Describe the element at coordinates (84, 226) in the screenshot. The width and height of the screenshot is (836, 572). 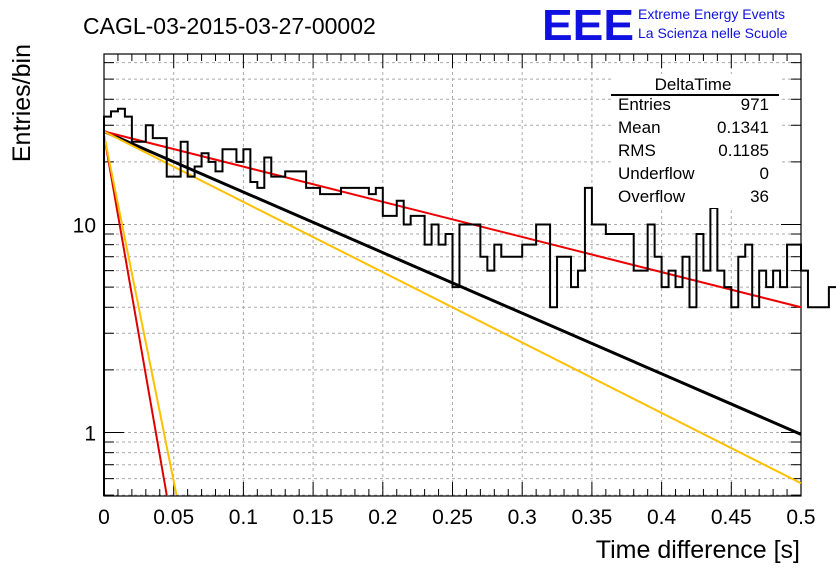
I see `y-tick-label: 10` at that location.